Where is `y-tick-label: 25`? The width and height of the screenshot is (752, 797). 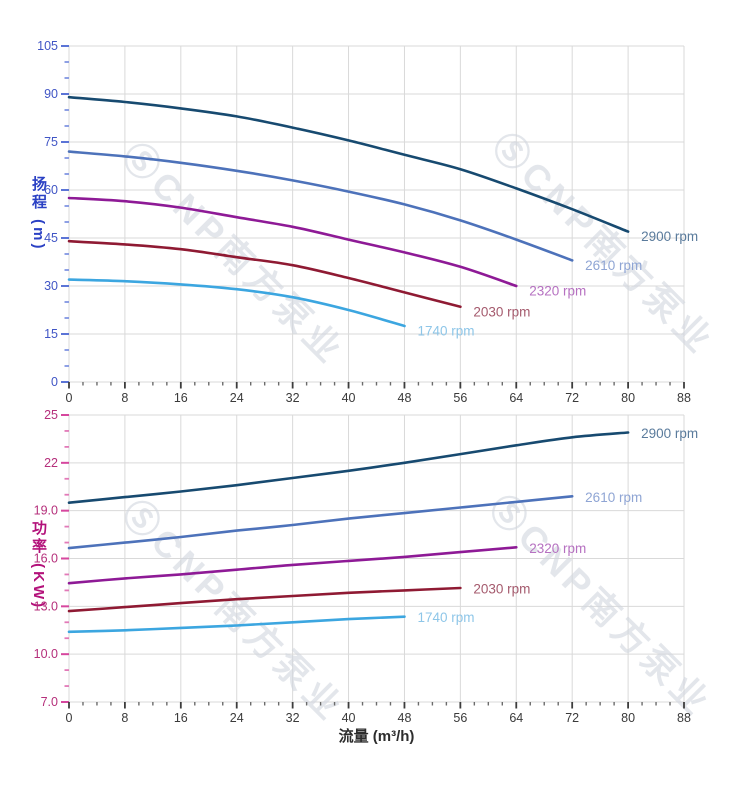
y-tick-label: 25 is located at coordinates (51, 415).